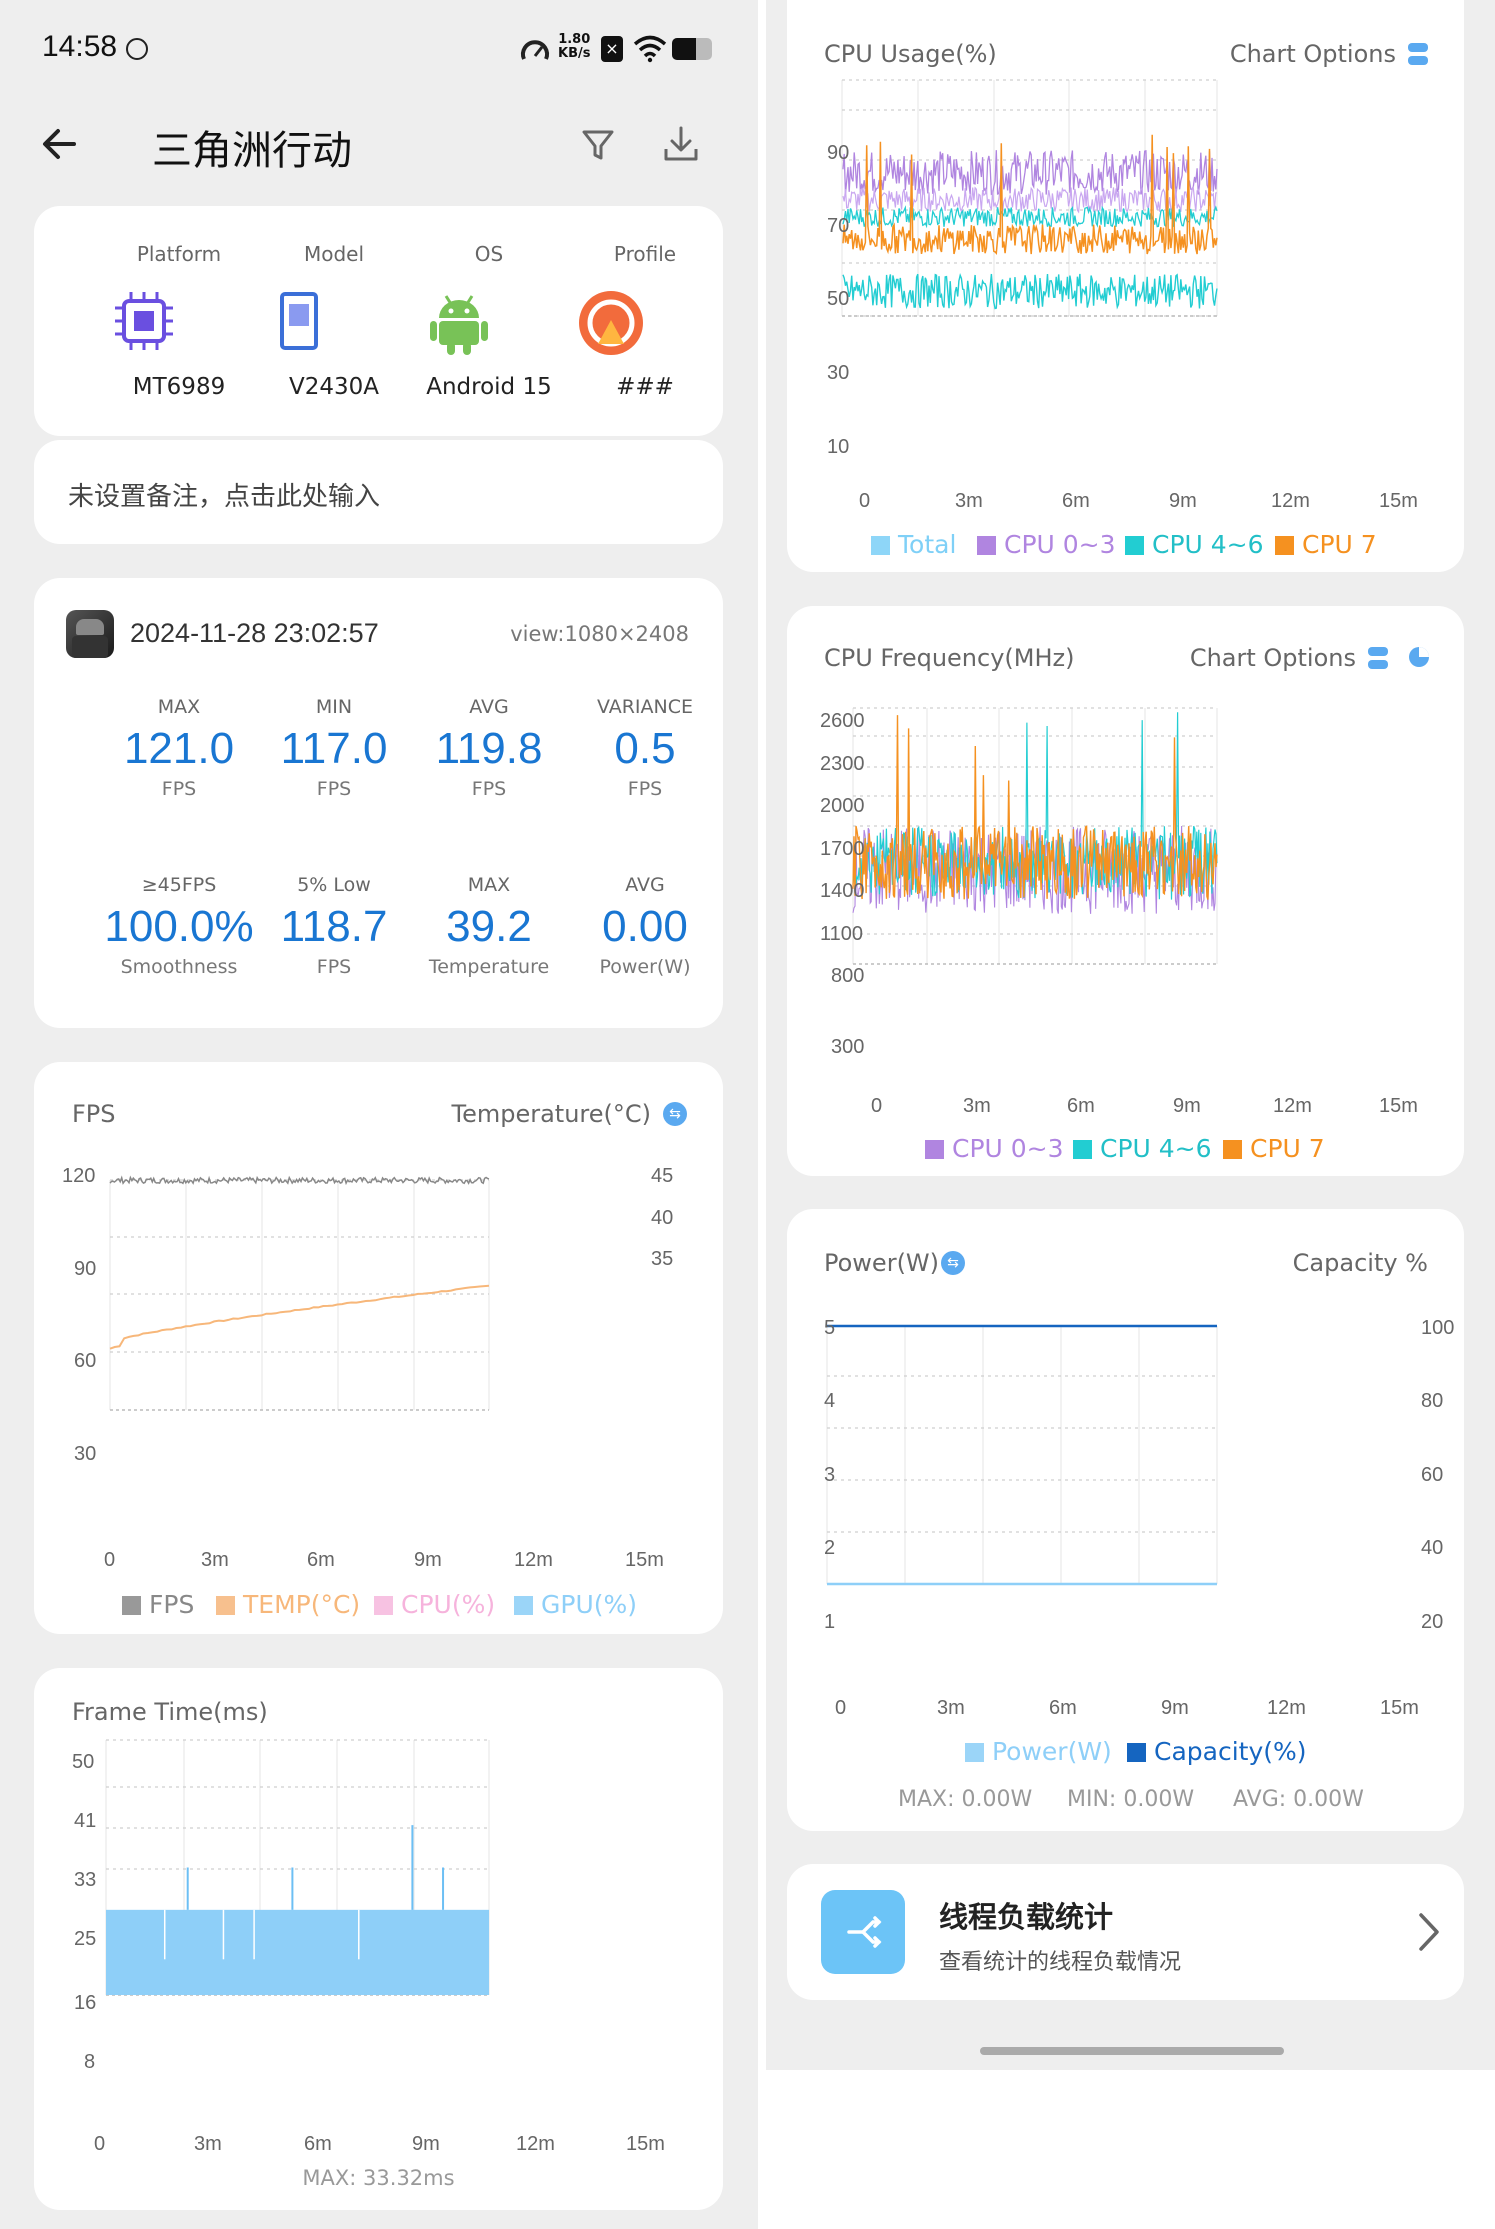  Describe the element at coordinates (612, 49) in the screenshot. I see `notification-icon: ×` at that location.